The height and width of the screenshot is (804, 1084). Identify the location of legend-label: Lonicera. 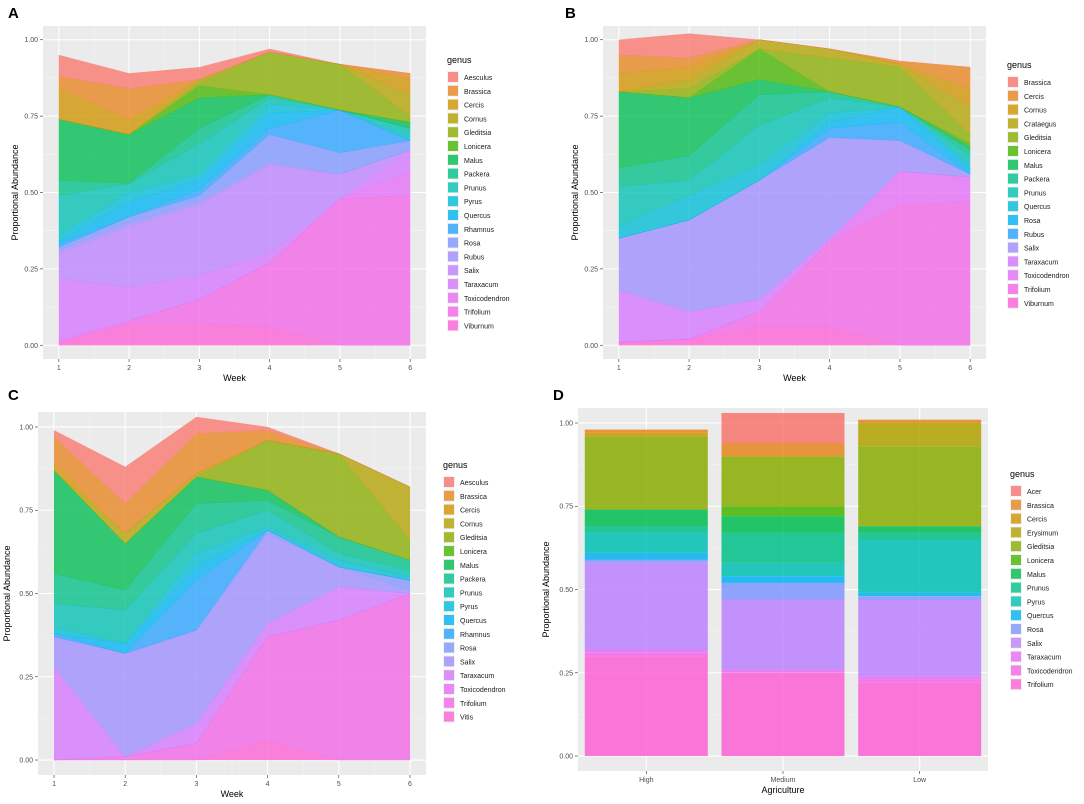
(1037, 152).